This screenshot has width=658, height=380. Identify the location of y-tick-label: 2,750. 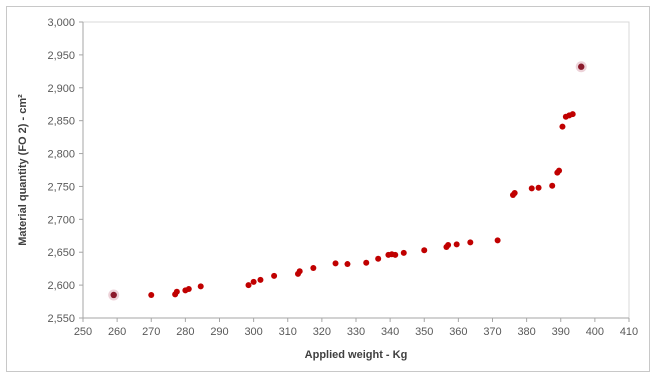
(61, 187).